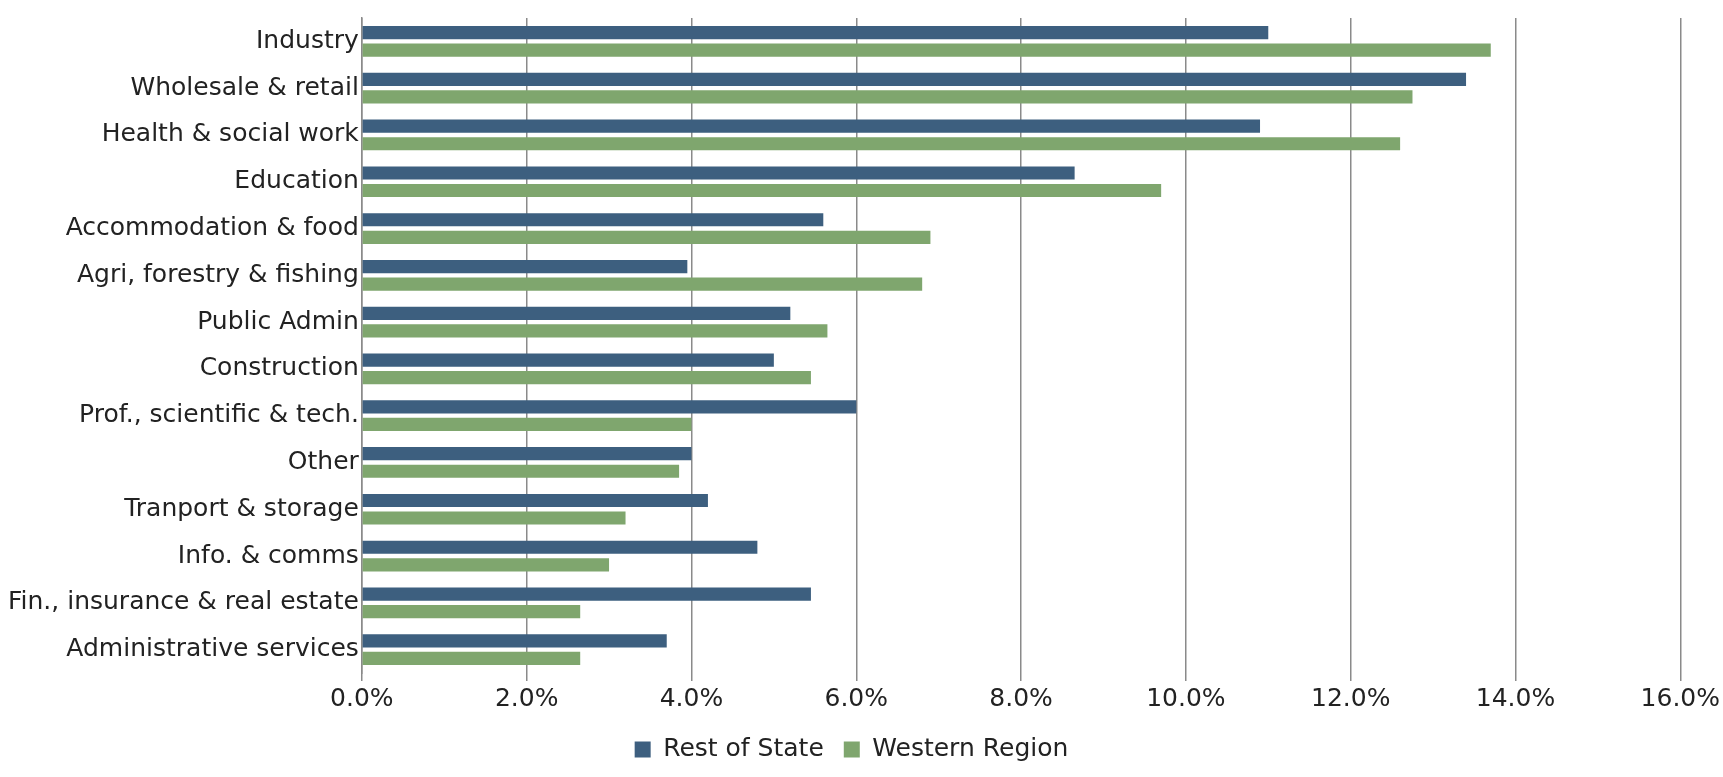 The image size is (1723, 777). What do you see at coordinates (278, 320) in the screenshot?
I see `y-tick-label: Public Admin` at bounding box center [278, 320].